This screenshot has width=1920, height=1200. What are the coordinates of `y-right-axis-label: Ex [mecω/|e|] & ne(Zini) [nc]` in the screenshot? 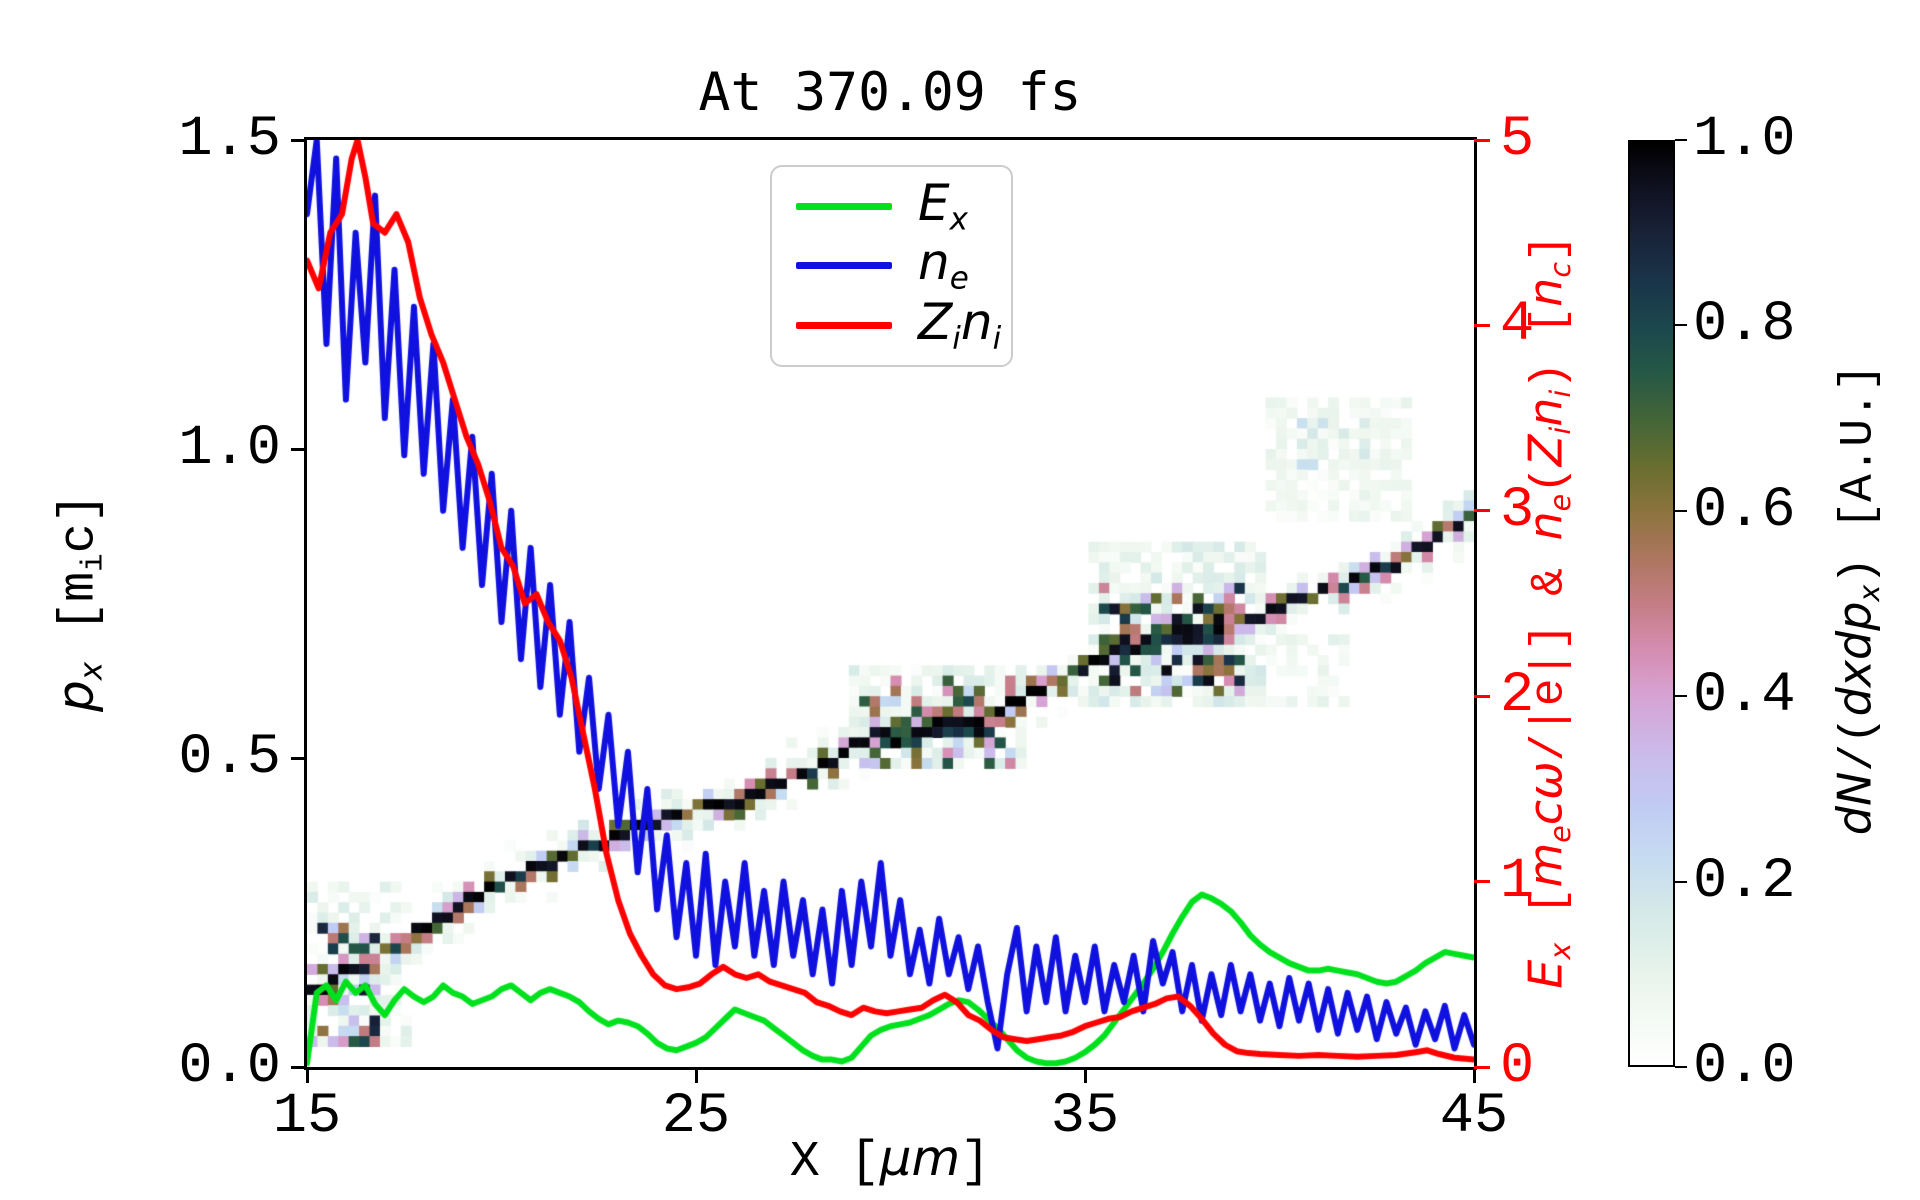 It's located at (1548, 612).